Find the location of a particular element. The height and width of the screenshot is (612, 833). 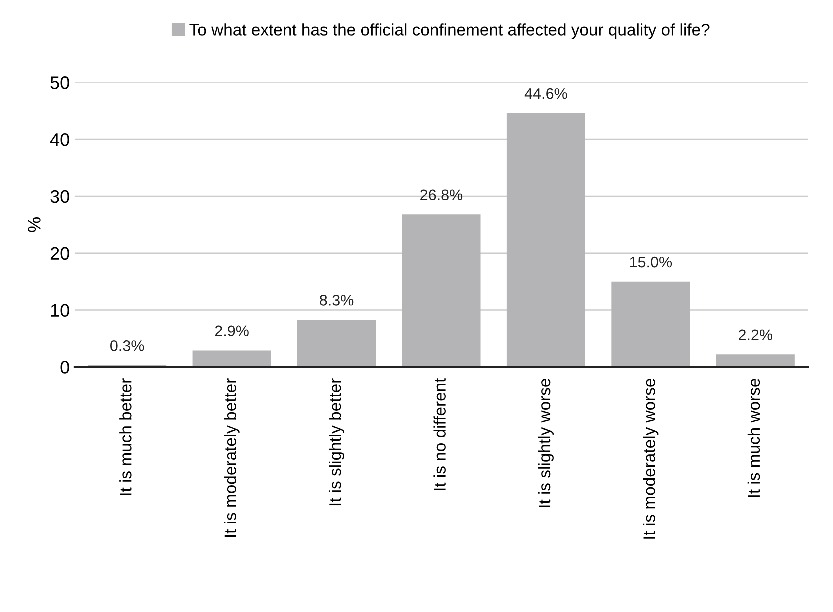

data-label: 15.0% is located at coordinates (651, 262).